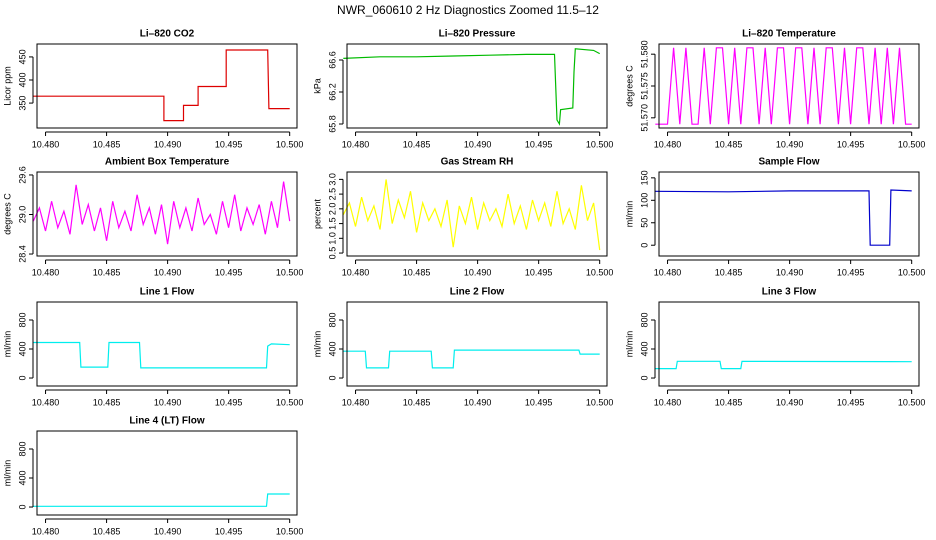  What do you see at coordinates (789, 292) in the screenshot?
I see `panel-title: Line 3 Flow` at bounding box center [789, 292].